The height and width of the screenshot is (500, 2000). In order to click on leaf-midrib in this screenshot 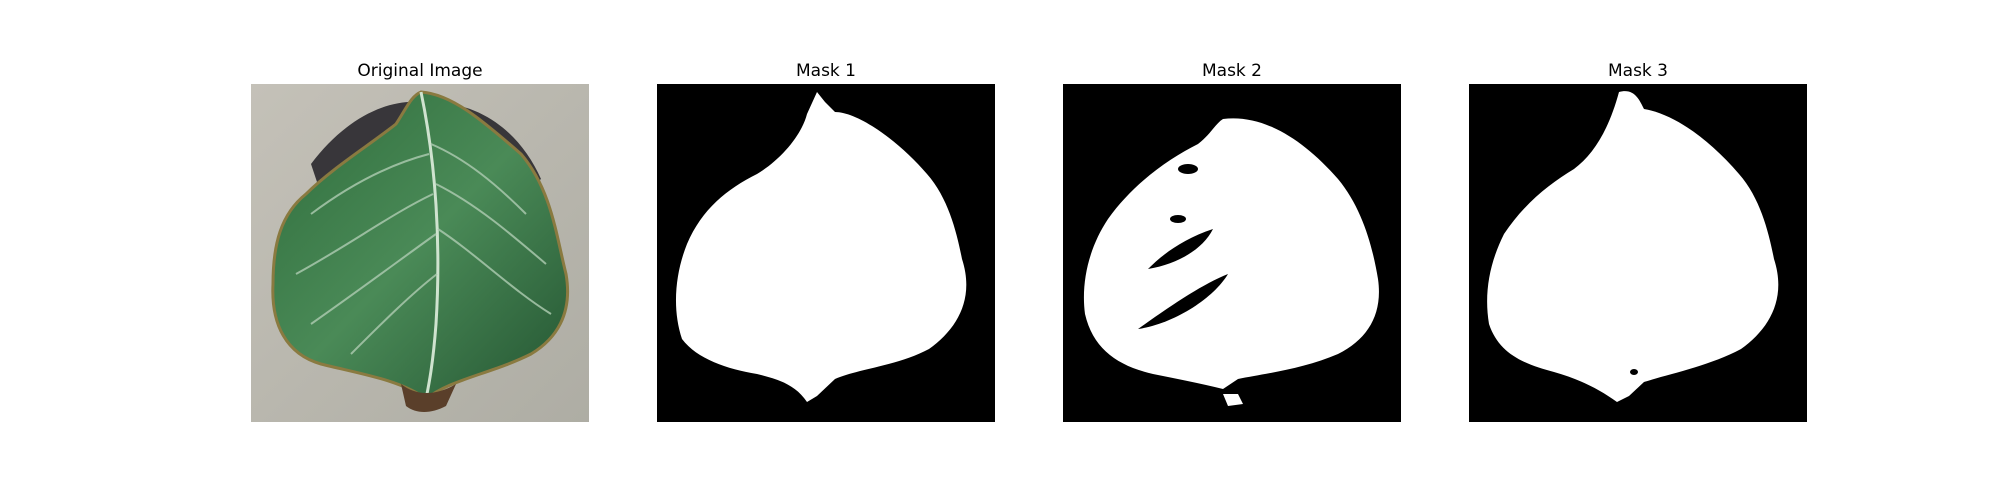, I will do `click(429, 245)`.